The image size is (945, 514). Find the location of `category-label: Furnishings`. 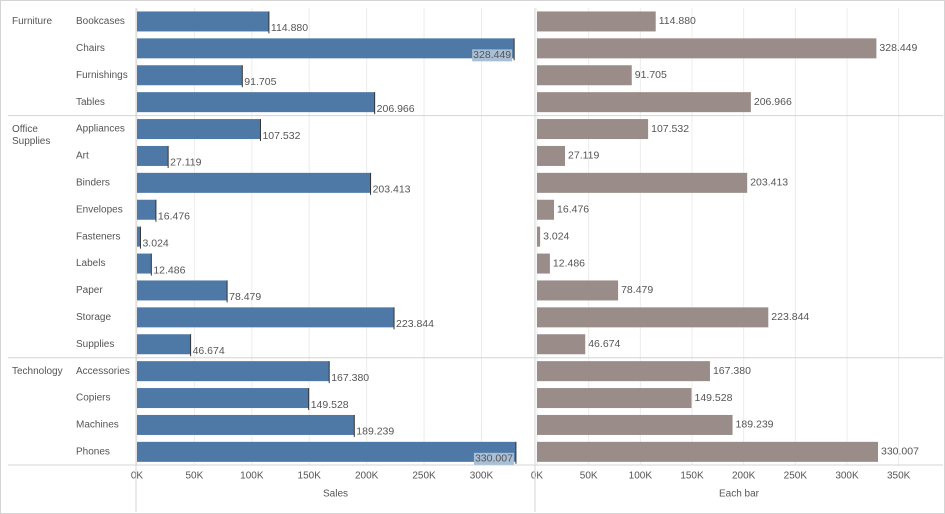

category-label: Furnishings is located at coordinates (102, 75).